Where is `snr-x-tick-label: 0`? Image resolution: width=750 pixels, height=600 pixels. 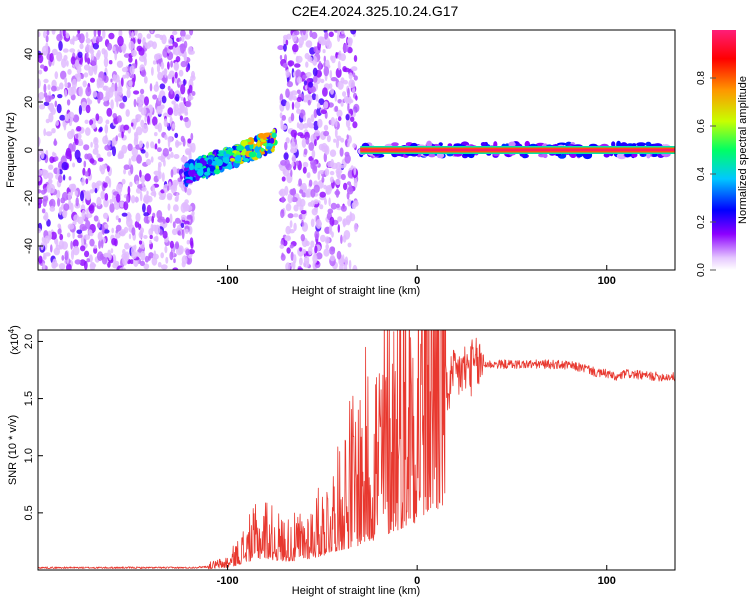
snr-x-tick-label: 0 is located at coordinates (417, 581).